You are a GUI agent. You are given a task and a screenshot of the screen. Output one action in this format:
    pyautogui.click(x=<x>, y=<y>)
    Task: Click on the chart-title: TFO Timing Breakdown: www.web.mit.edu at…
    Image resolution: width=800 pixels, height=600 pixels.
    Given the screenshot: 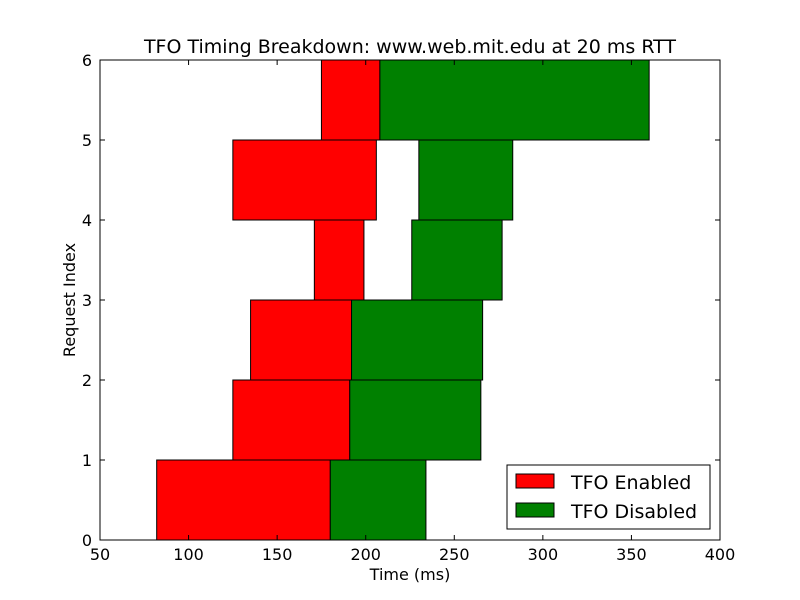 What is the action you would take?
    pyautogui.click(x=409, y=47)
    